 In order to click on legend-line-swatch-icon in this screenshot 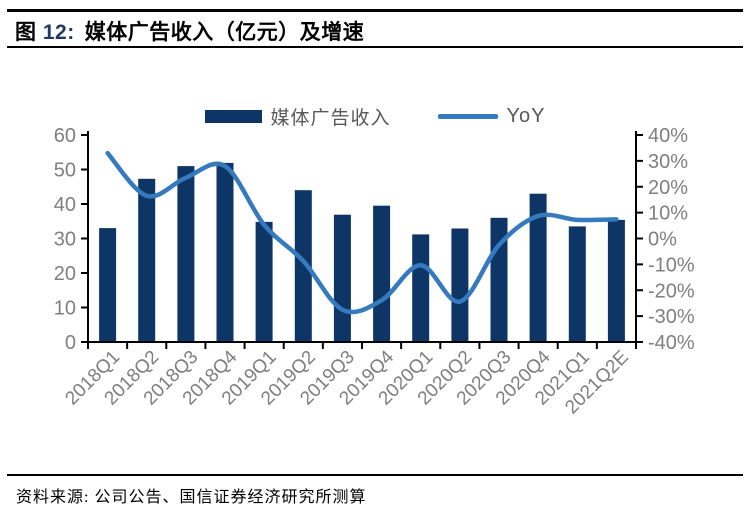, I will do `click(467, 116)`.